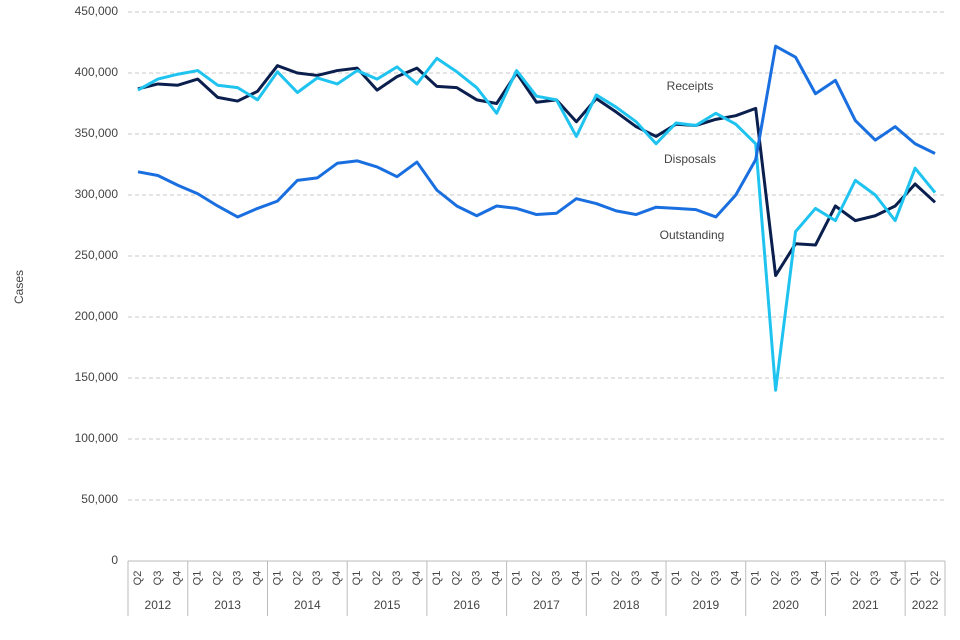  Describe the element at coordinates (692, 235) in the screenshot. I see `series-label: Outstanding` at that location.